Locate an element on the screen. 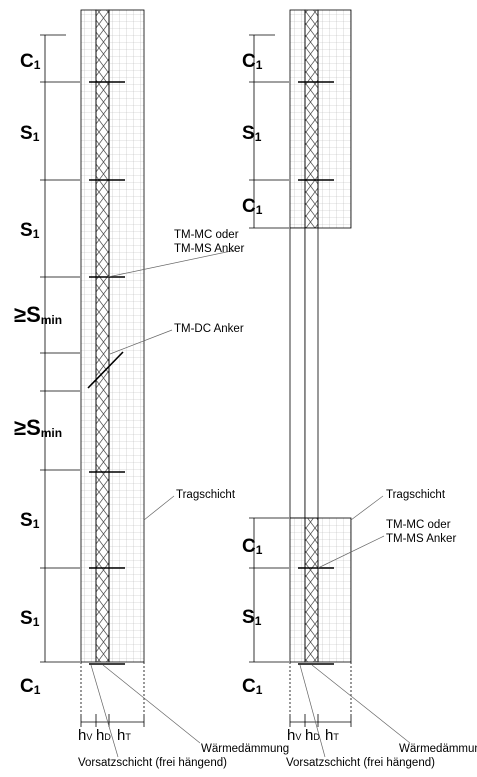 This screenshot has height=777, width=477. right-gap-daemmung is located at coordinates (311, 373).